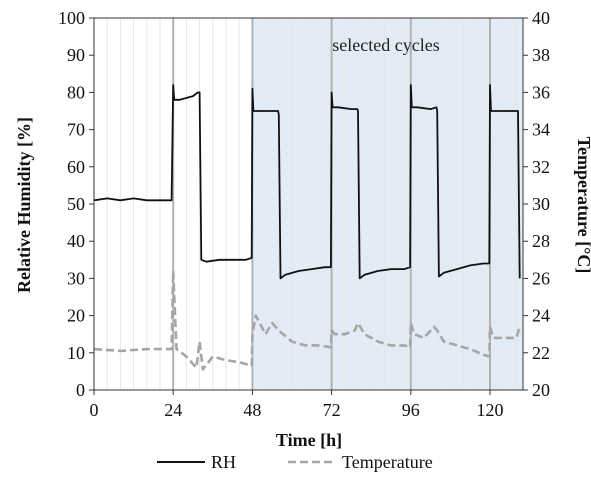  I want to click on y2-tick-label: 32, so click(541, 167).